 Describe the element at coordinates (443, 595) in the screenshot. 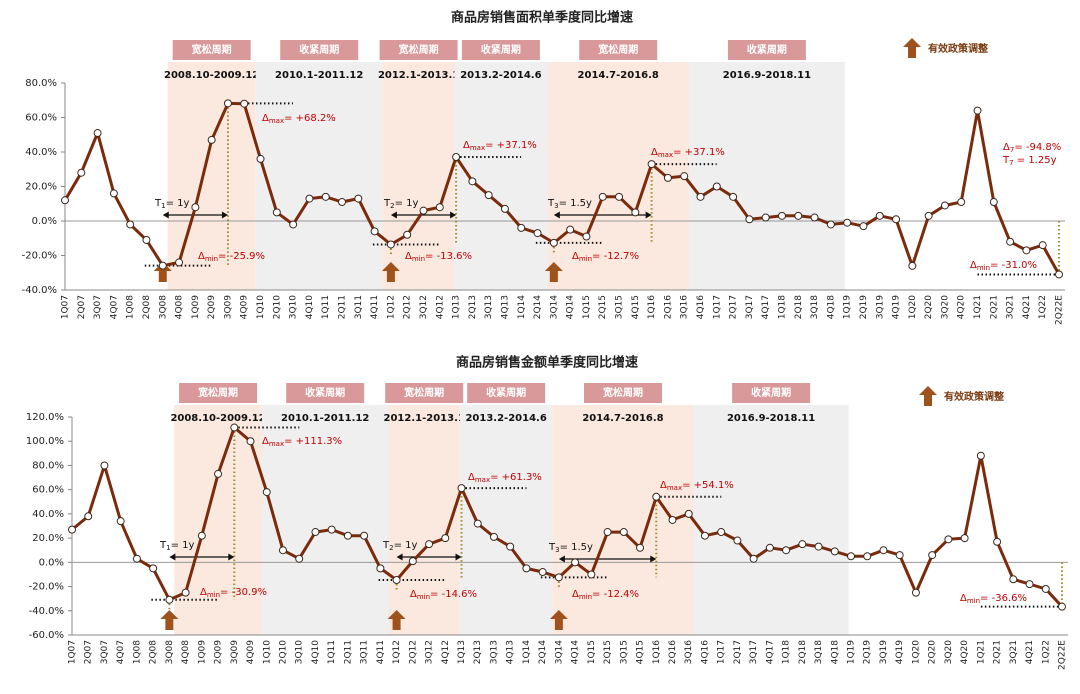

I see `annotation: Δmin= -14.6%` at that location.